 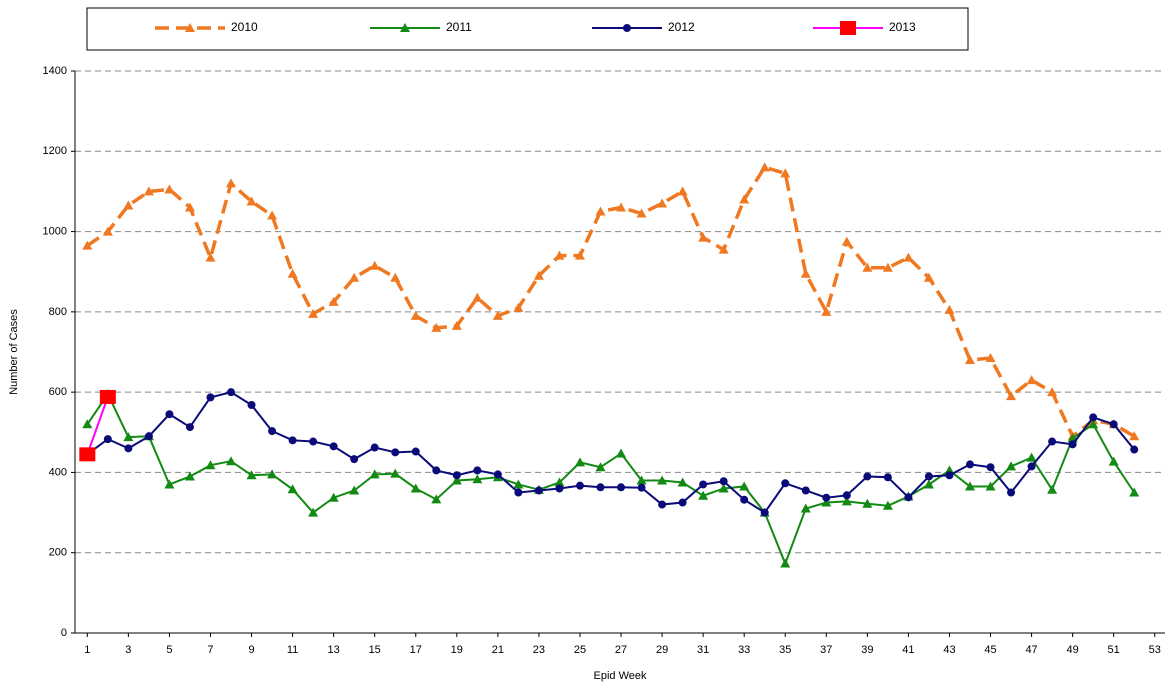 What do you see at coordinates (58, 553) in the screenshot?
I see `y-tick-label: 200` at bounding box center [58, 553].